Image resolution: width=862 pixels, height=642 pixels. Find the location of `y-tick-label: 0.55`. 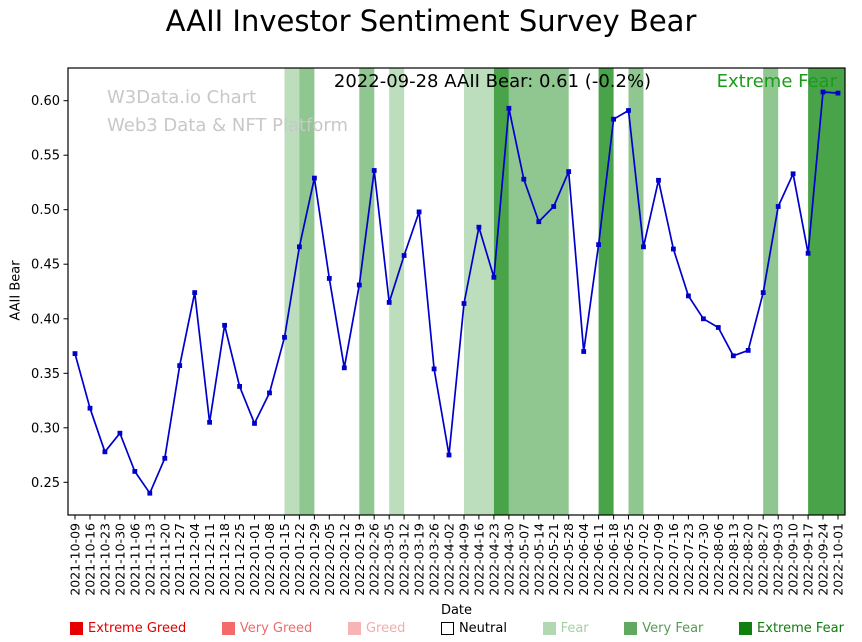

y-tick-label: 0.55 is located at coordinates (45, 156).